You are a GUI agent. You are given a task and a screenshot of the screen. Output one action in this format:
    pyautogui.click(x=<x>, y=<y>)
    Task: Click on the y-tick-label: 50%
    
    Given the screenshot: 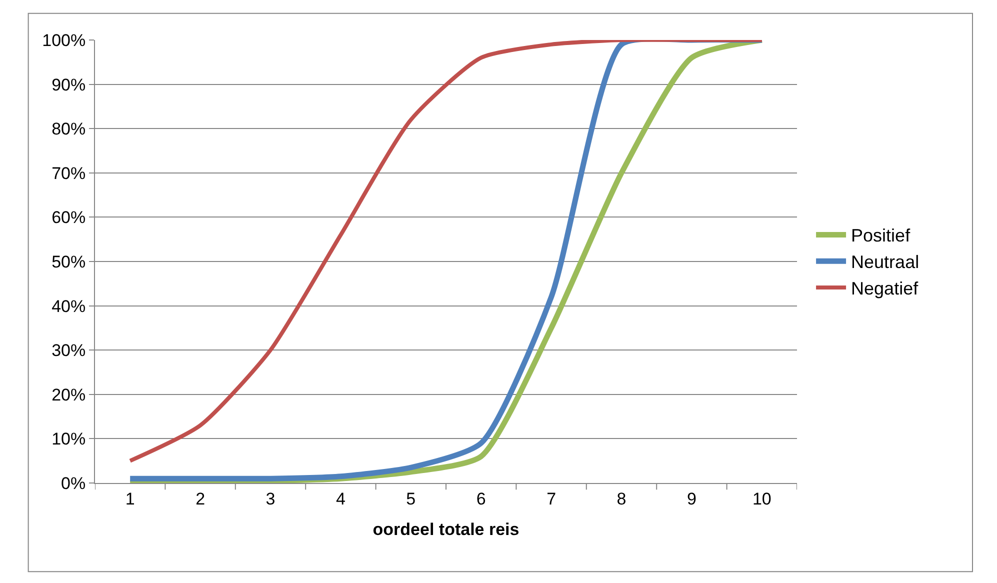 What is the action you would take?
    pyautogui.click(x=69, y=262)
    